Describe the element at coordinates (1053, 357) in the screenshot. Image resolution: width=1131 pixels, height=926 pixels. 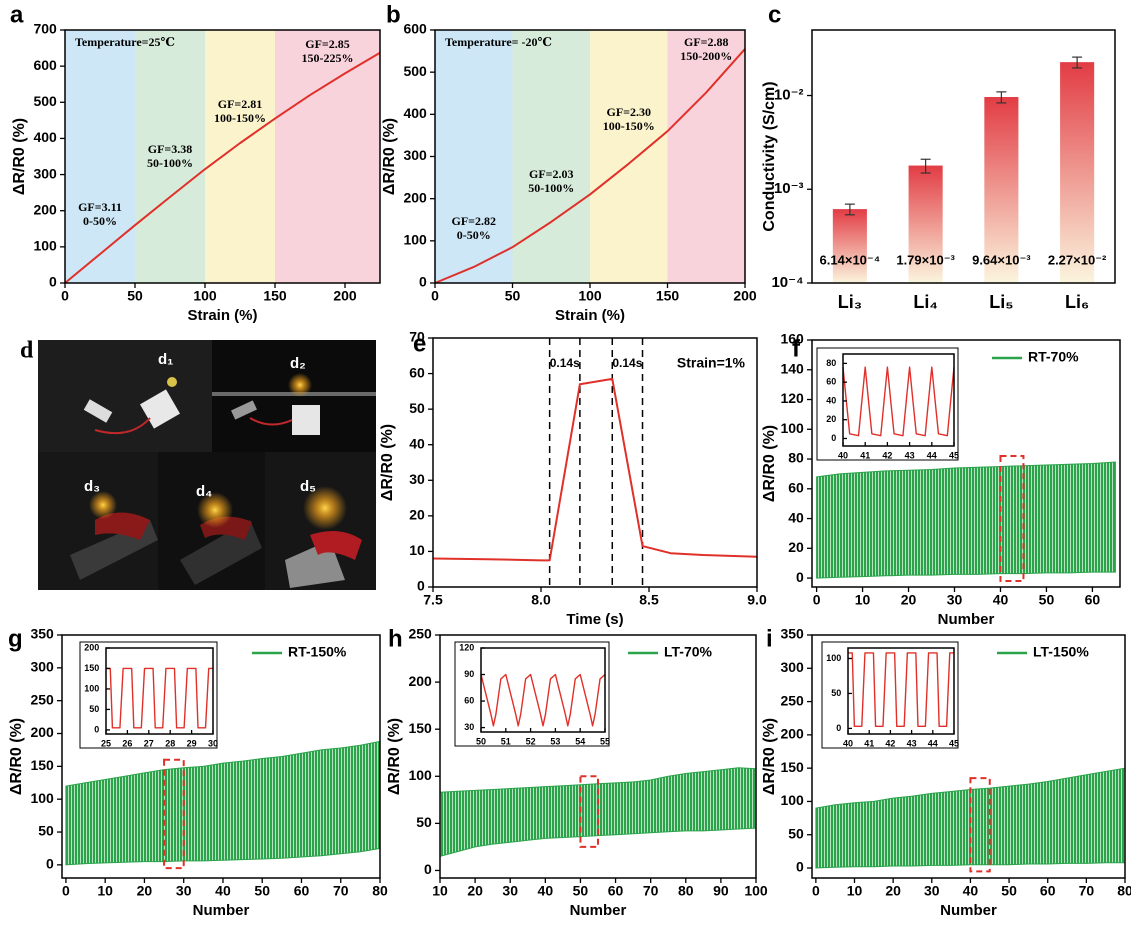
I see `legend-label: RT-70%` at that location.